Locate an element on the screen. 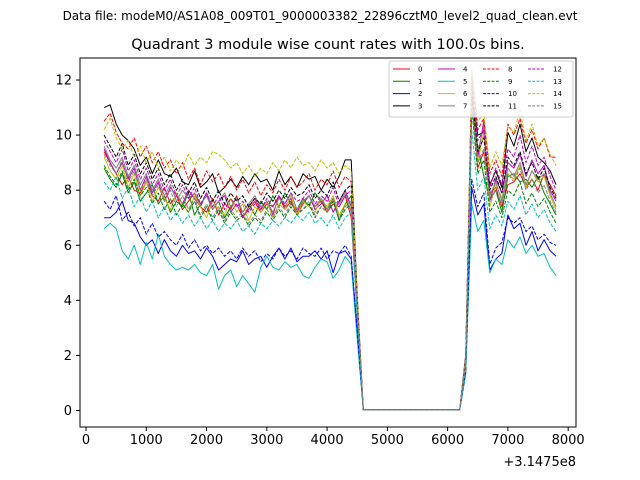 This screenshot has height=480, width=640. y-tick-label: 8 is located at coordinates (68, 191).